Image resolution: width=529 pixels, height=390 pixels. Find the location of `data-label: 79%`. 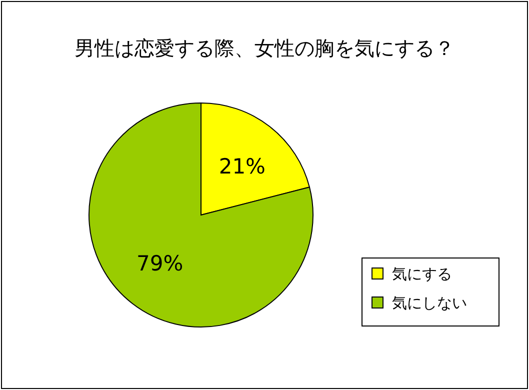

data-label: 79% is located at coordinates (160, 264).